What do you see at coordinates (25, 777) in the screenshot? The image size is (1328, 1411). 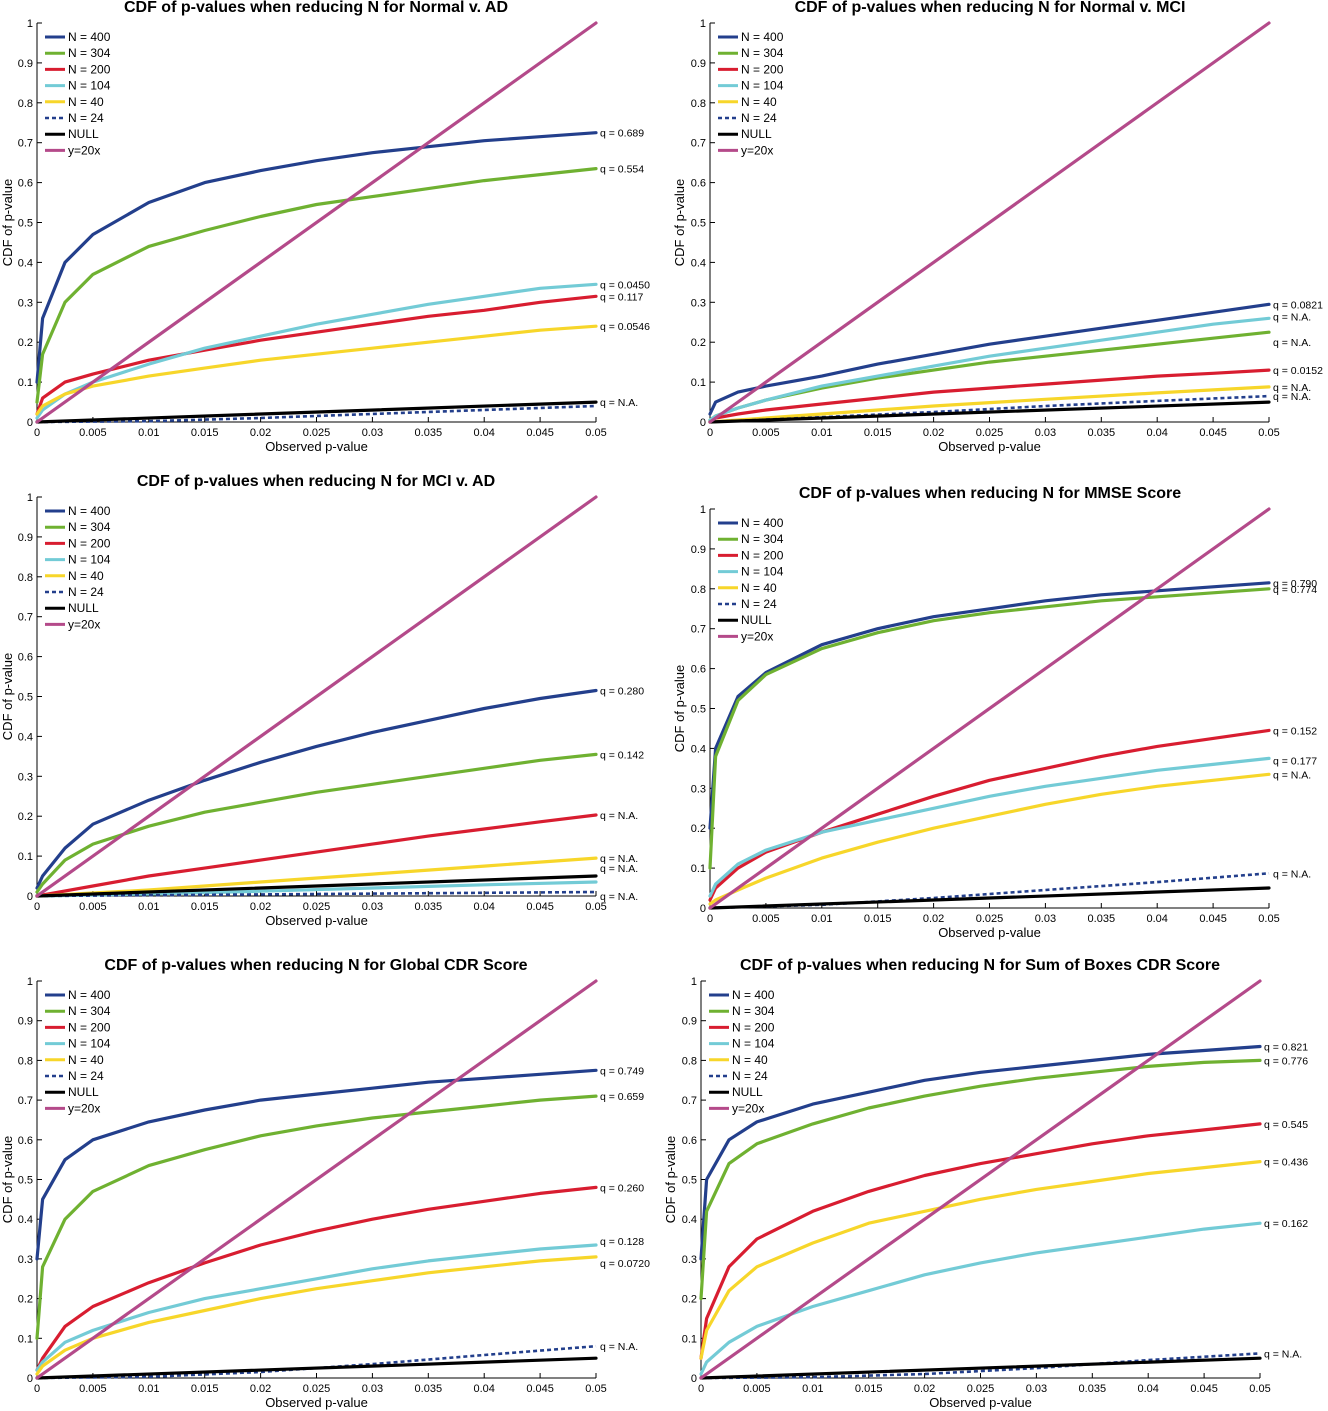 I see `y-tick-label: 0.3` at bounding box center [25, 777].